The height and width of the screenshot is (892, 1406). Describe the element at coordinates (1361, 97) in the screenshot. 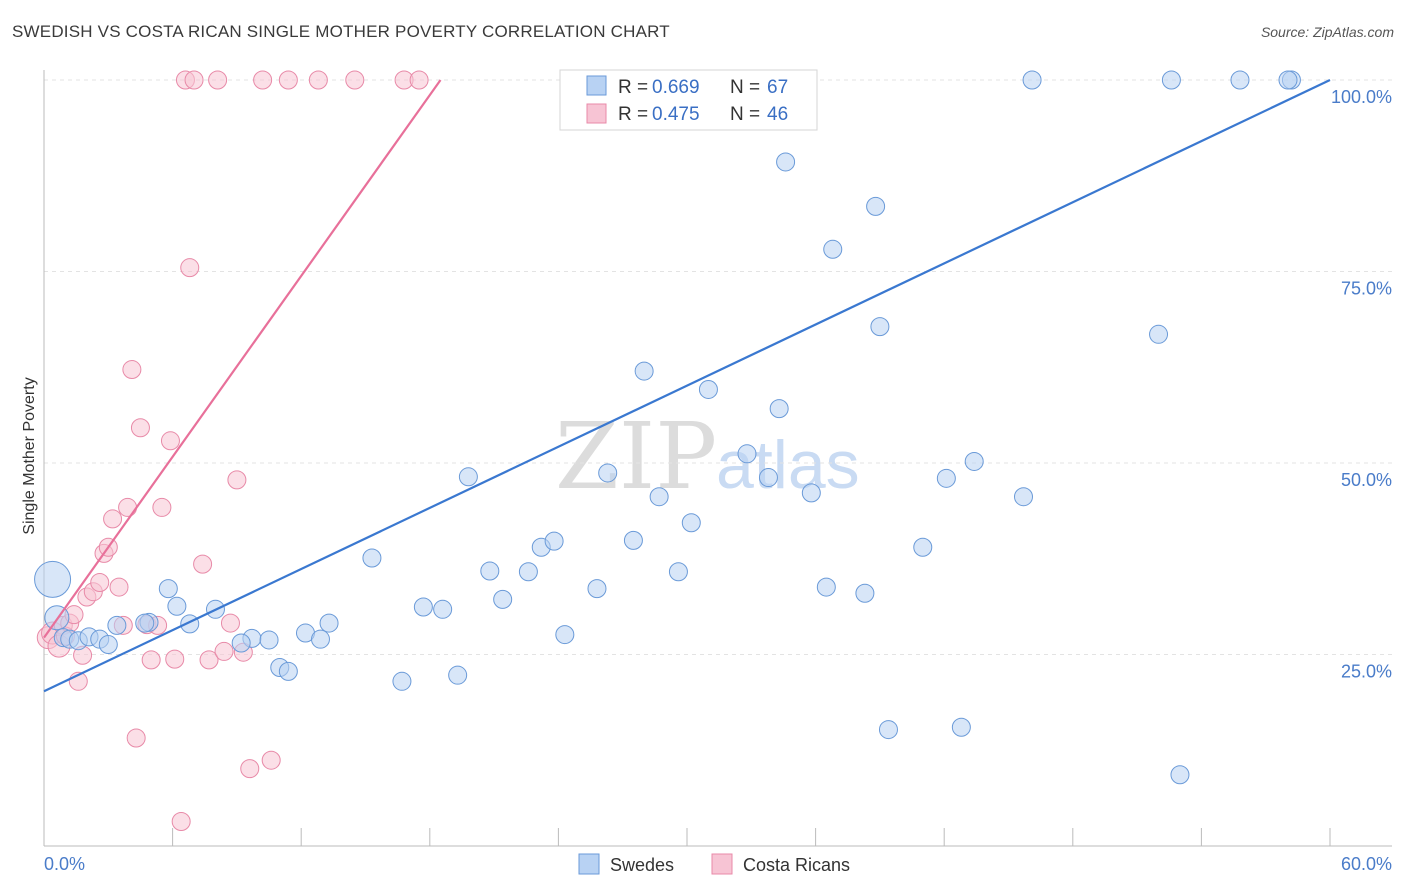

I see `y-tick-label-3: 100.0%` at that location.